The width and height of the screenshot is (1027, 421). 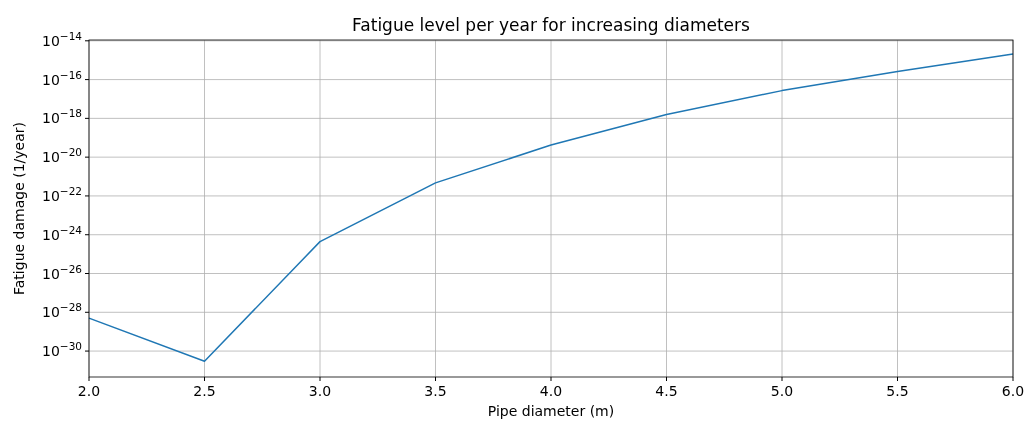 What do you see at coordinates (62, 272) in the screenshot?
I see `y-tick-label: 10$^{−26}$` at bounding box center [62, 272].